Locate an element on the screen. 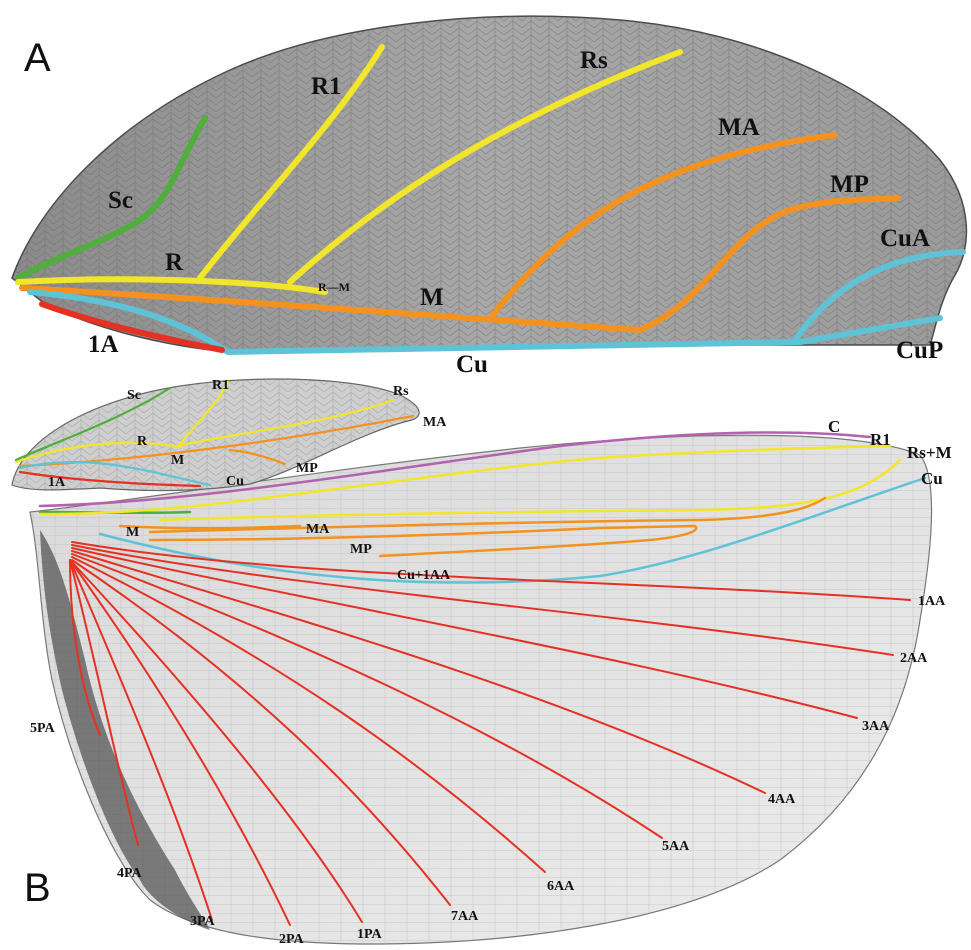 The height and width of the screenshot is (950, 971). vein-sc is located at coordinates (111, 198).